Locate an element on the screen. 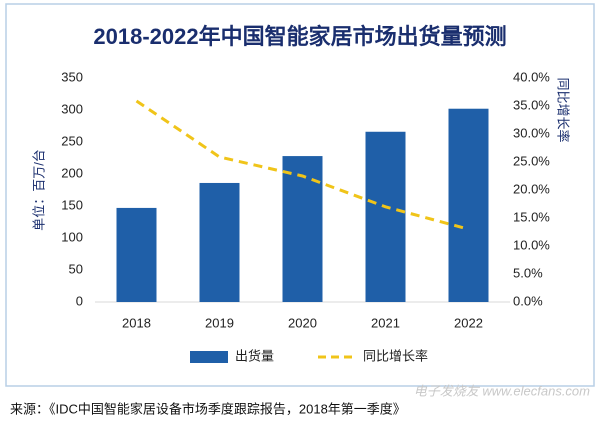 This screenshot has width=600, height=427. y2-tick-label: 25.0% is located at coordinates (531, 160).